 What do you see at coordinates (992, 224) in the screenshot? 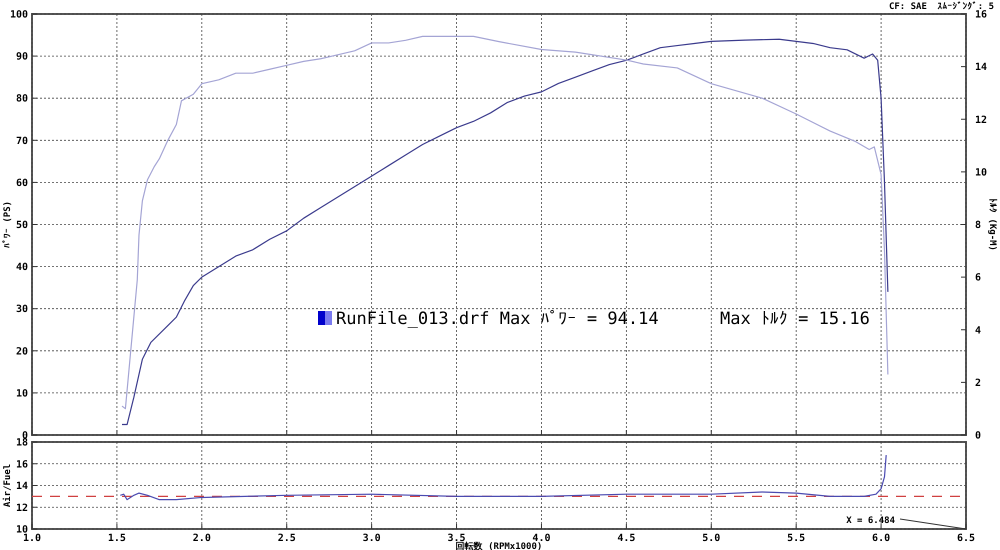
I see `y2-axis-title: ﾄﾙｸ (Kg-M)` at bounding box center [992, 224].